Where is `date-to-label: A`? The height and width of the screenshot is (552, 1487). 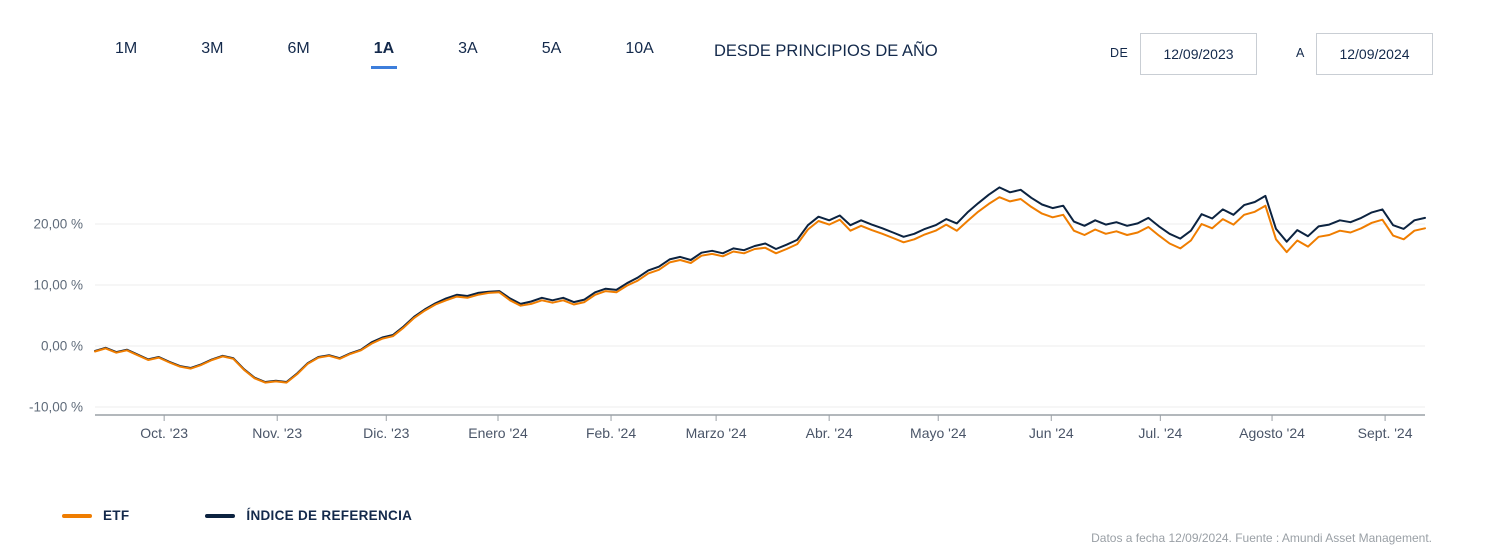 date-to-label: A is located at coordinates (1300, 53).